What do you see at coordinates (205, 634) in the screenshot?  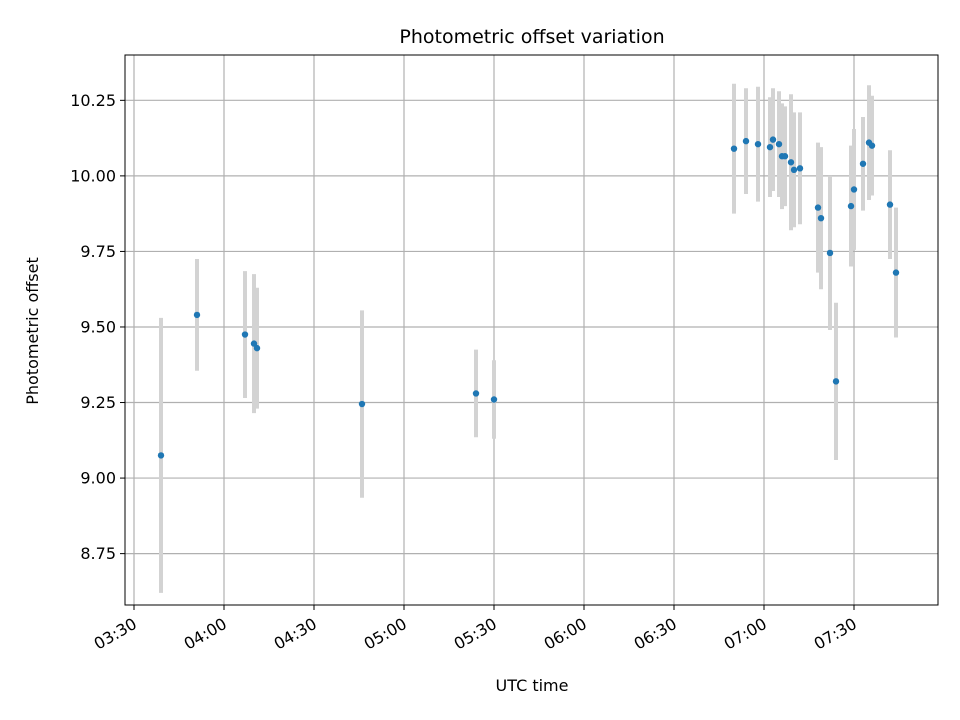 I see `x-tick-label: 04:00` at bounding box center [205, 634].